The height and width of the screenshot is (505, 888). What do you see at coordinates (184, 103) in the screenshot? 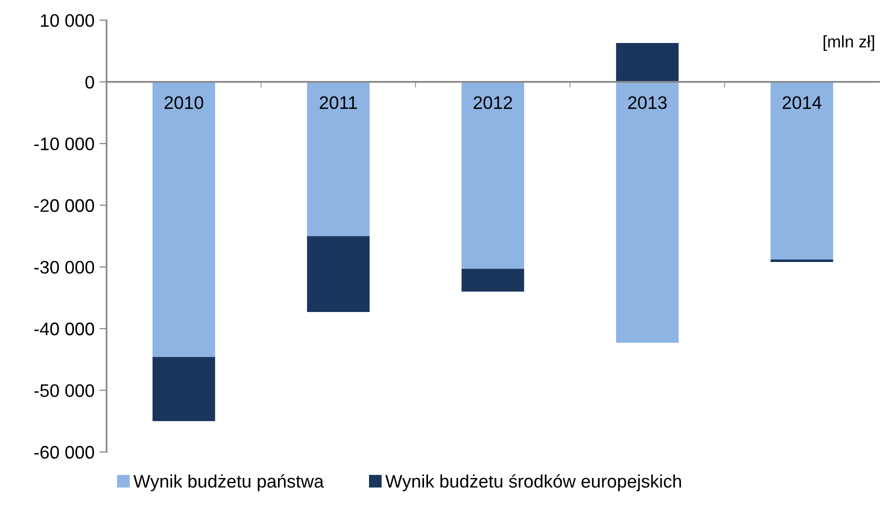
I see `x-tick-label: 2010` at bounding box center [184, 103].